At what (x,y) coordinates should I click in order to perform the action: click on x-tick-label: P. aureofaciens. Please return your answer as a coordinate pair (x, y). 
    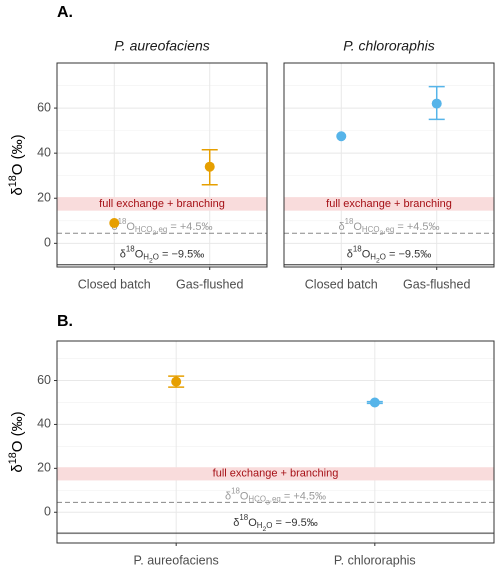
    Looking at the image, I should click on (176, 560).